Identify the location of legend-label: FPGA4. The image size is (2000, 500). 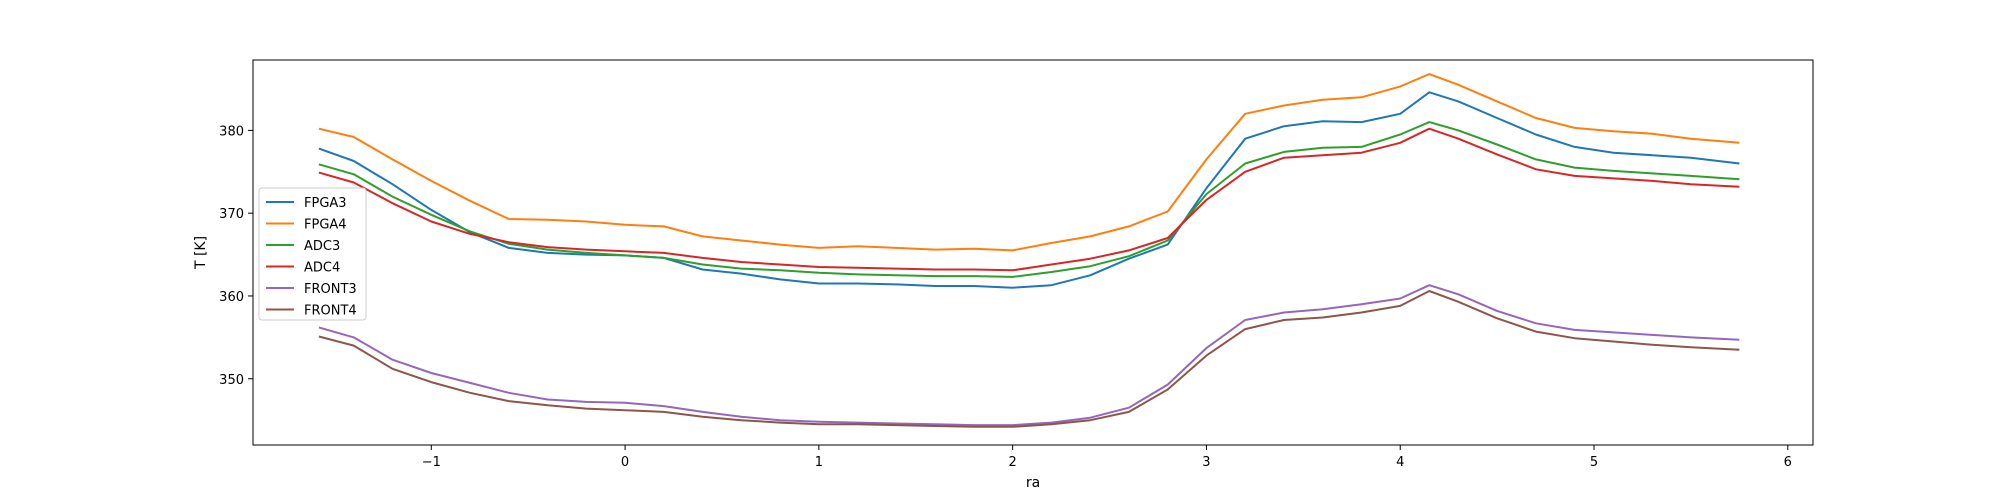
(325, 225).